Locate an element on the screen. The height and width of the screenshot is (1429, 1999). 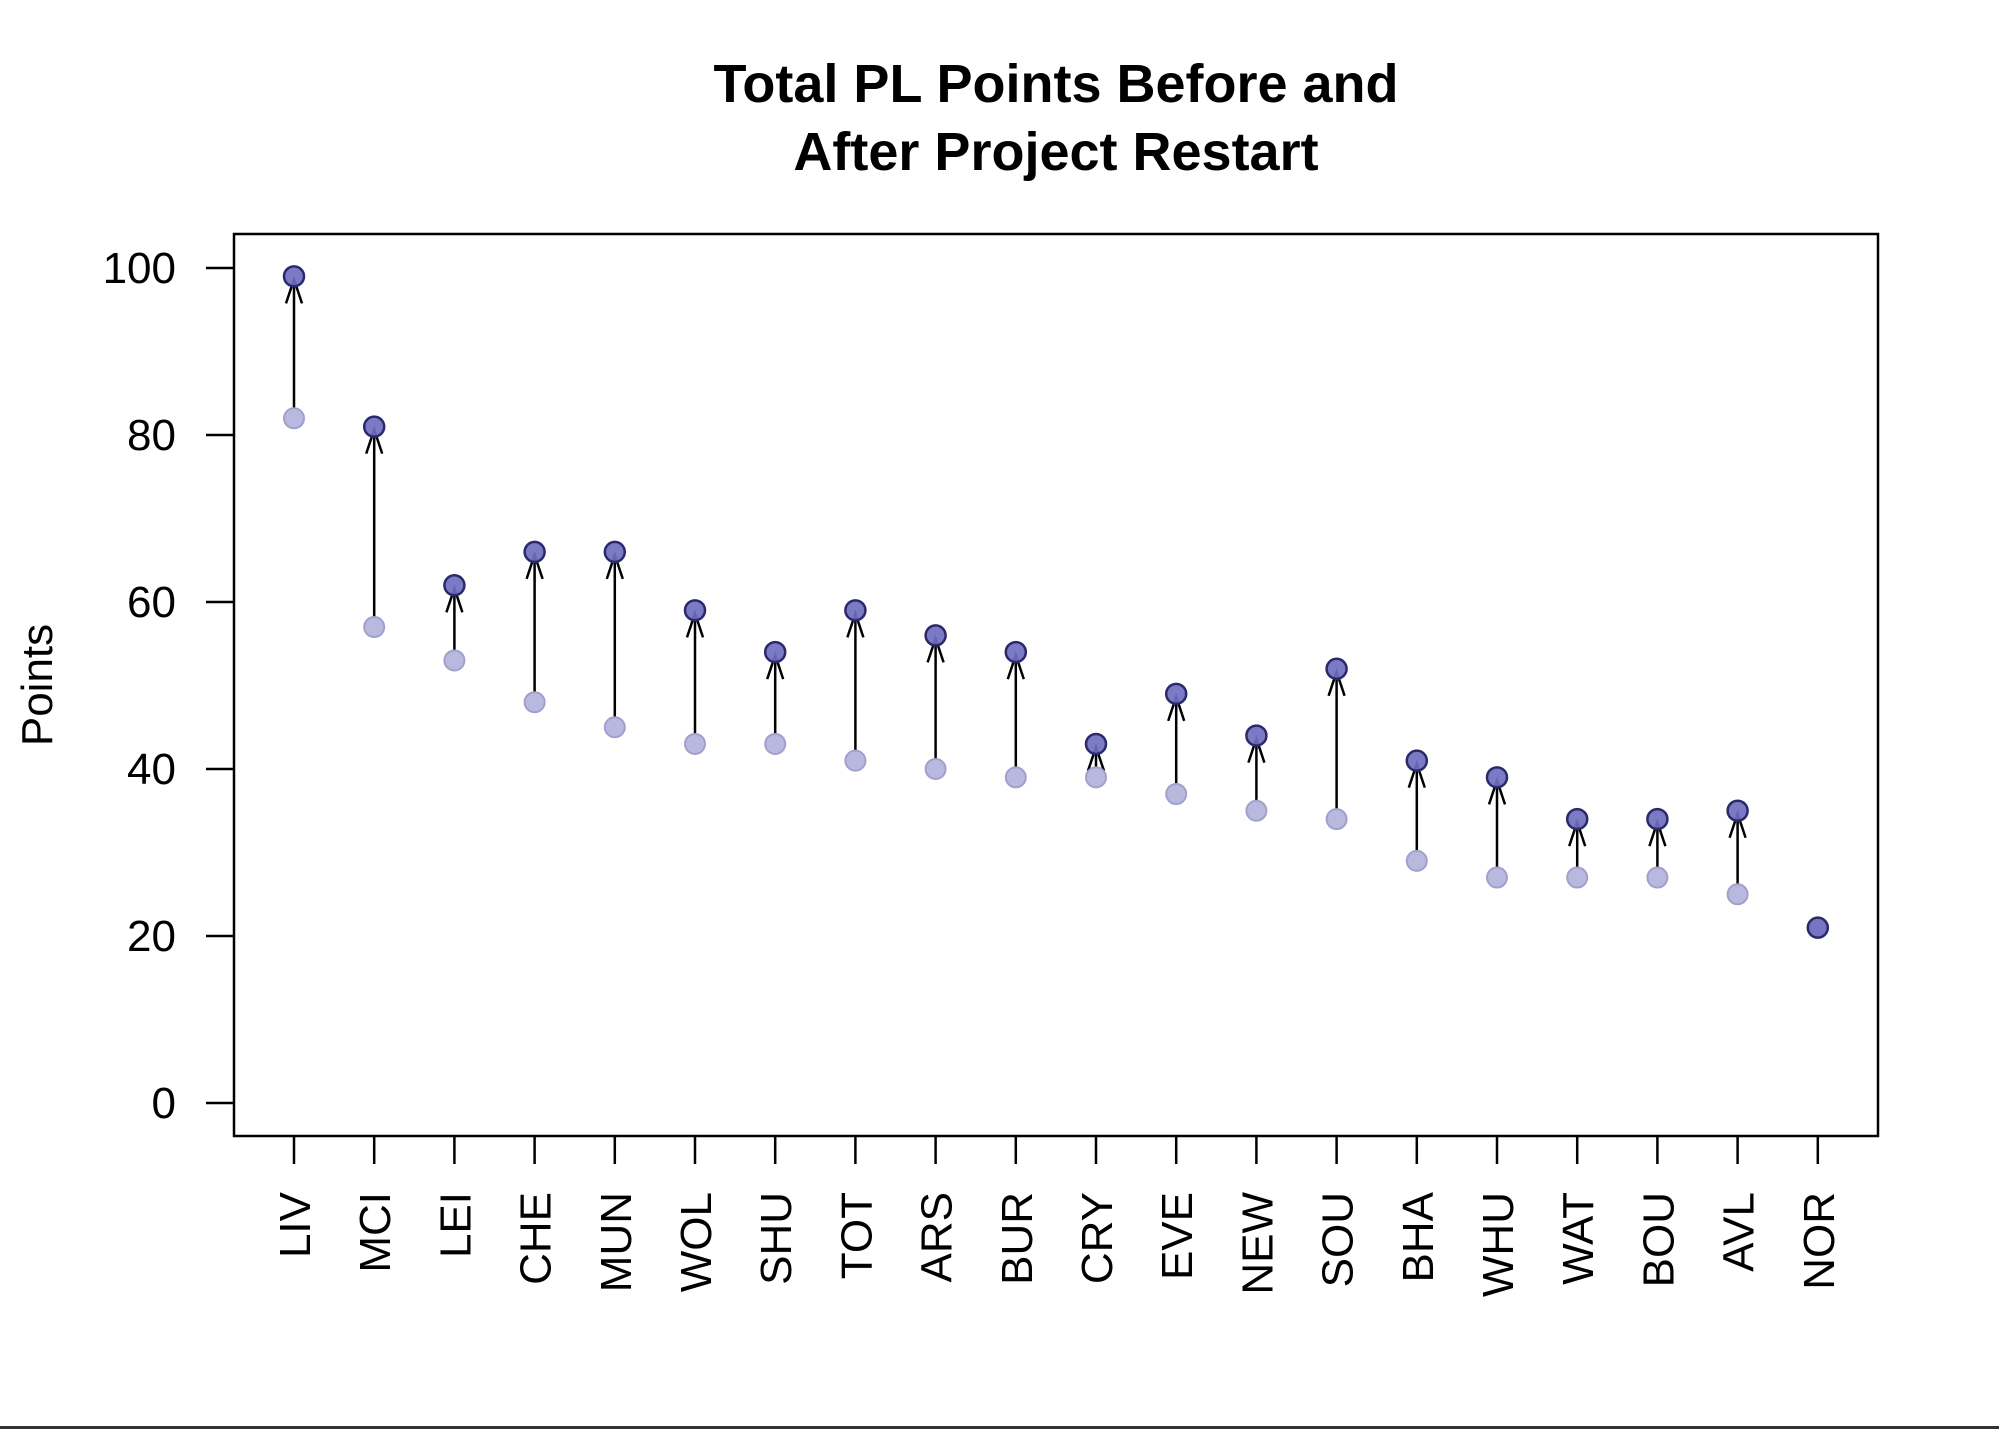
y-tick-label: 100 is located at coordinates (139, 268).